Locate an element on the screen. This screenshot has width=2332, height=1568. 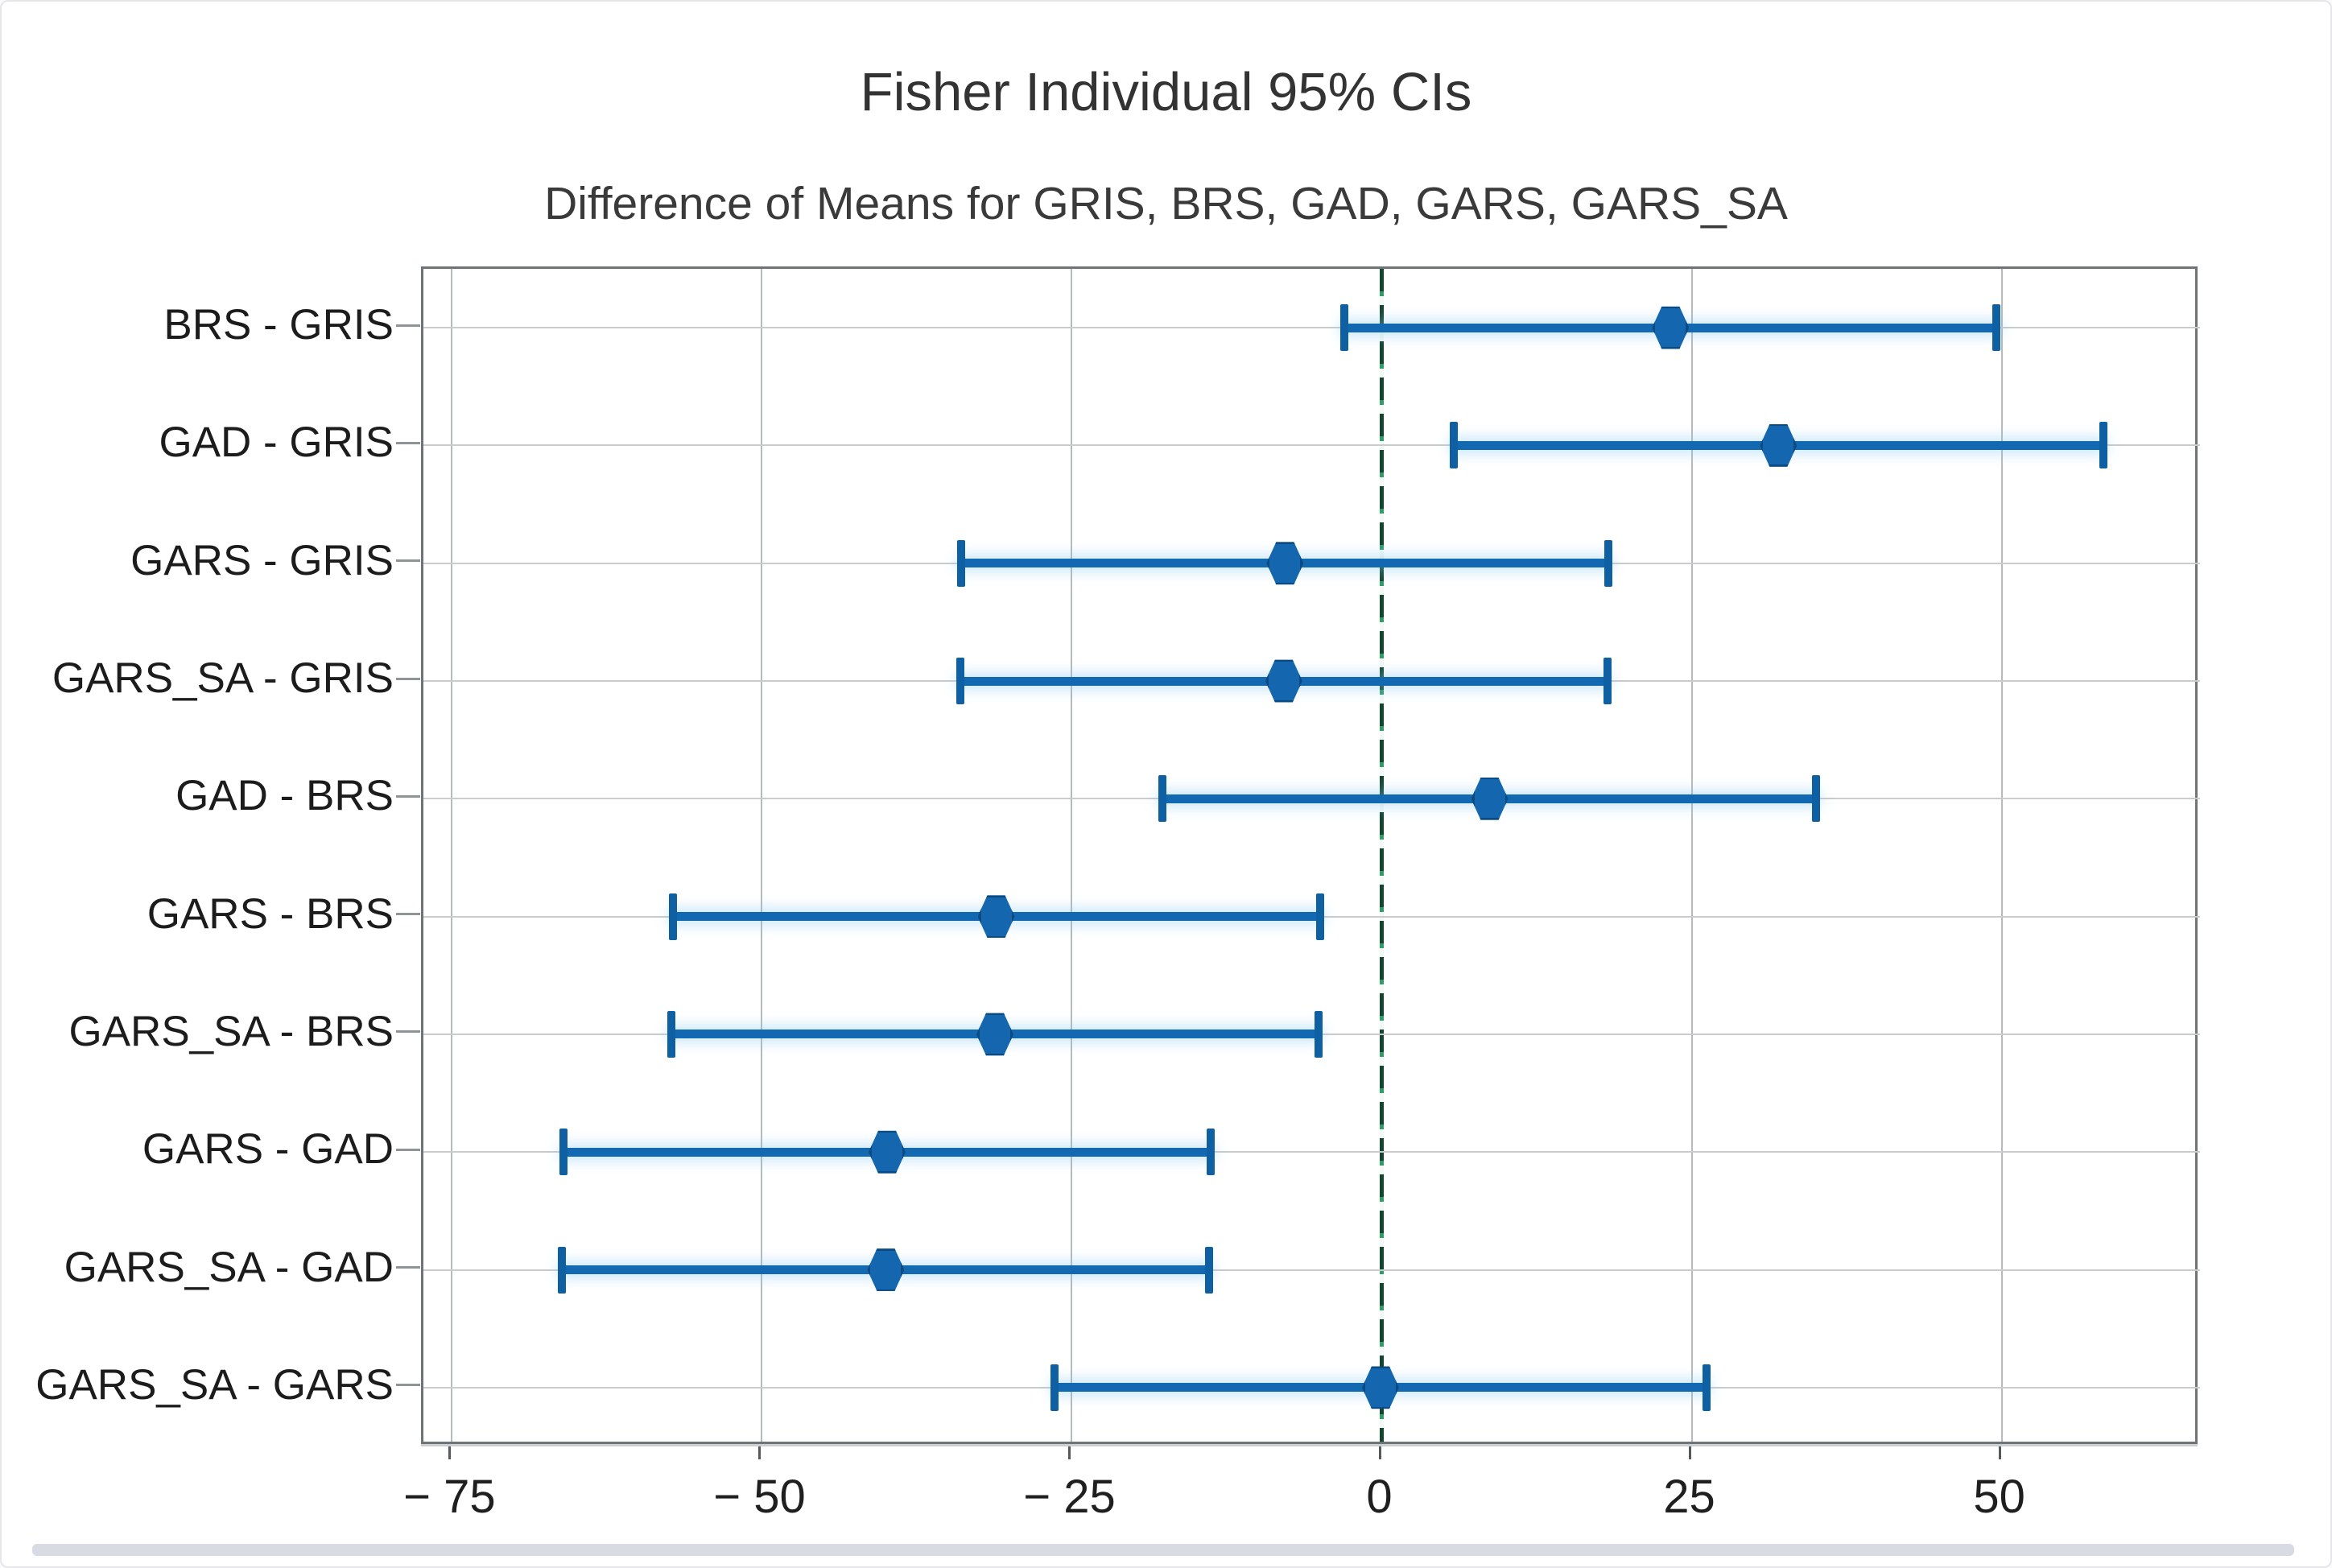
zero-reference-line is located at coordinates (1382, 855).